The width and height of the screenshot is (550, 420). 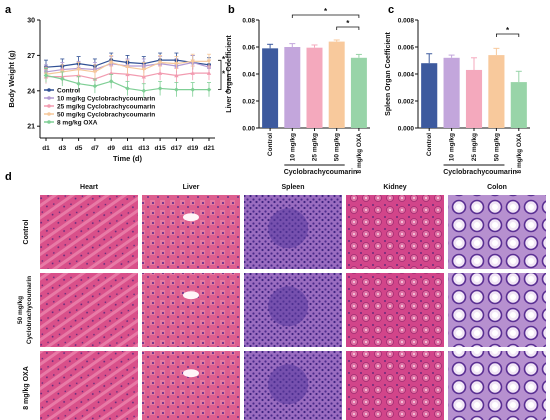 I want to click on y-tick-label: 0.004, so click(x=406, y=75).